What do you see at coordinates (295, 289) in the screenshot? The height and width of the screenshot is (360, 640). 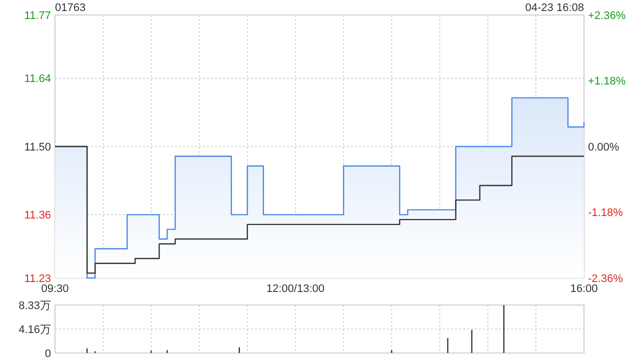 I see `x-tick-label: 12:00/13:00` at bounding box center [295, 289].